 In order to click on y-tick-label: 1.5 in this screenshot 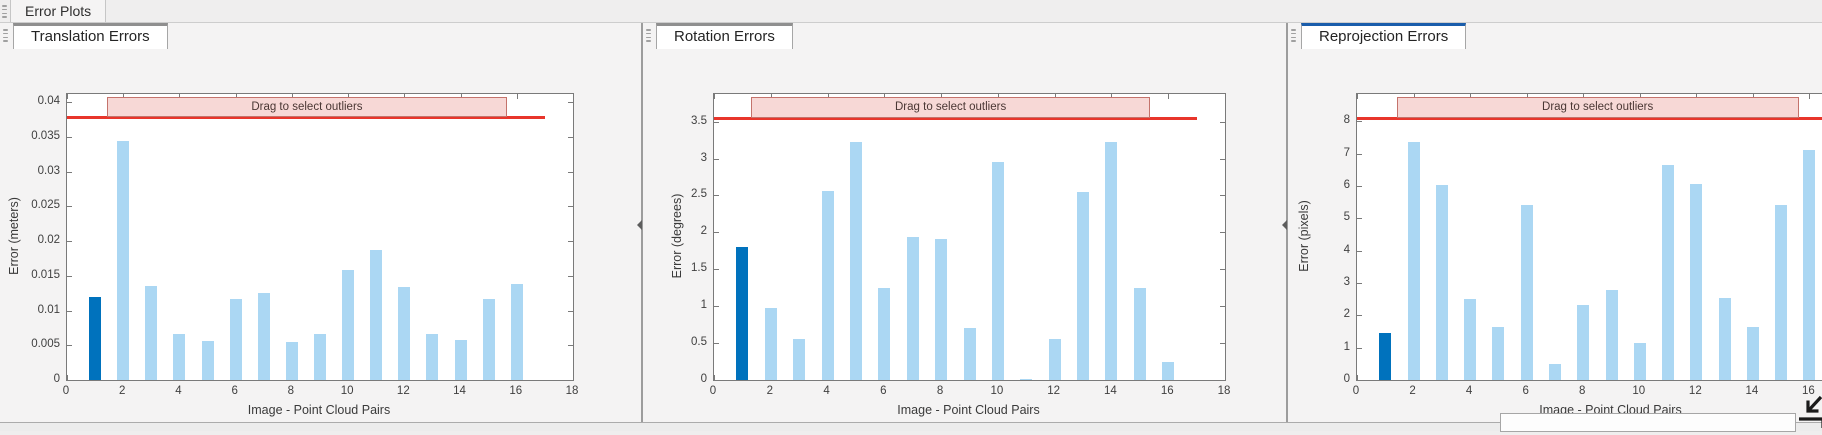, I will do `click(699, 268)`.